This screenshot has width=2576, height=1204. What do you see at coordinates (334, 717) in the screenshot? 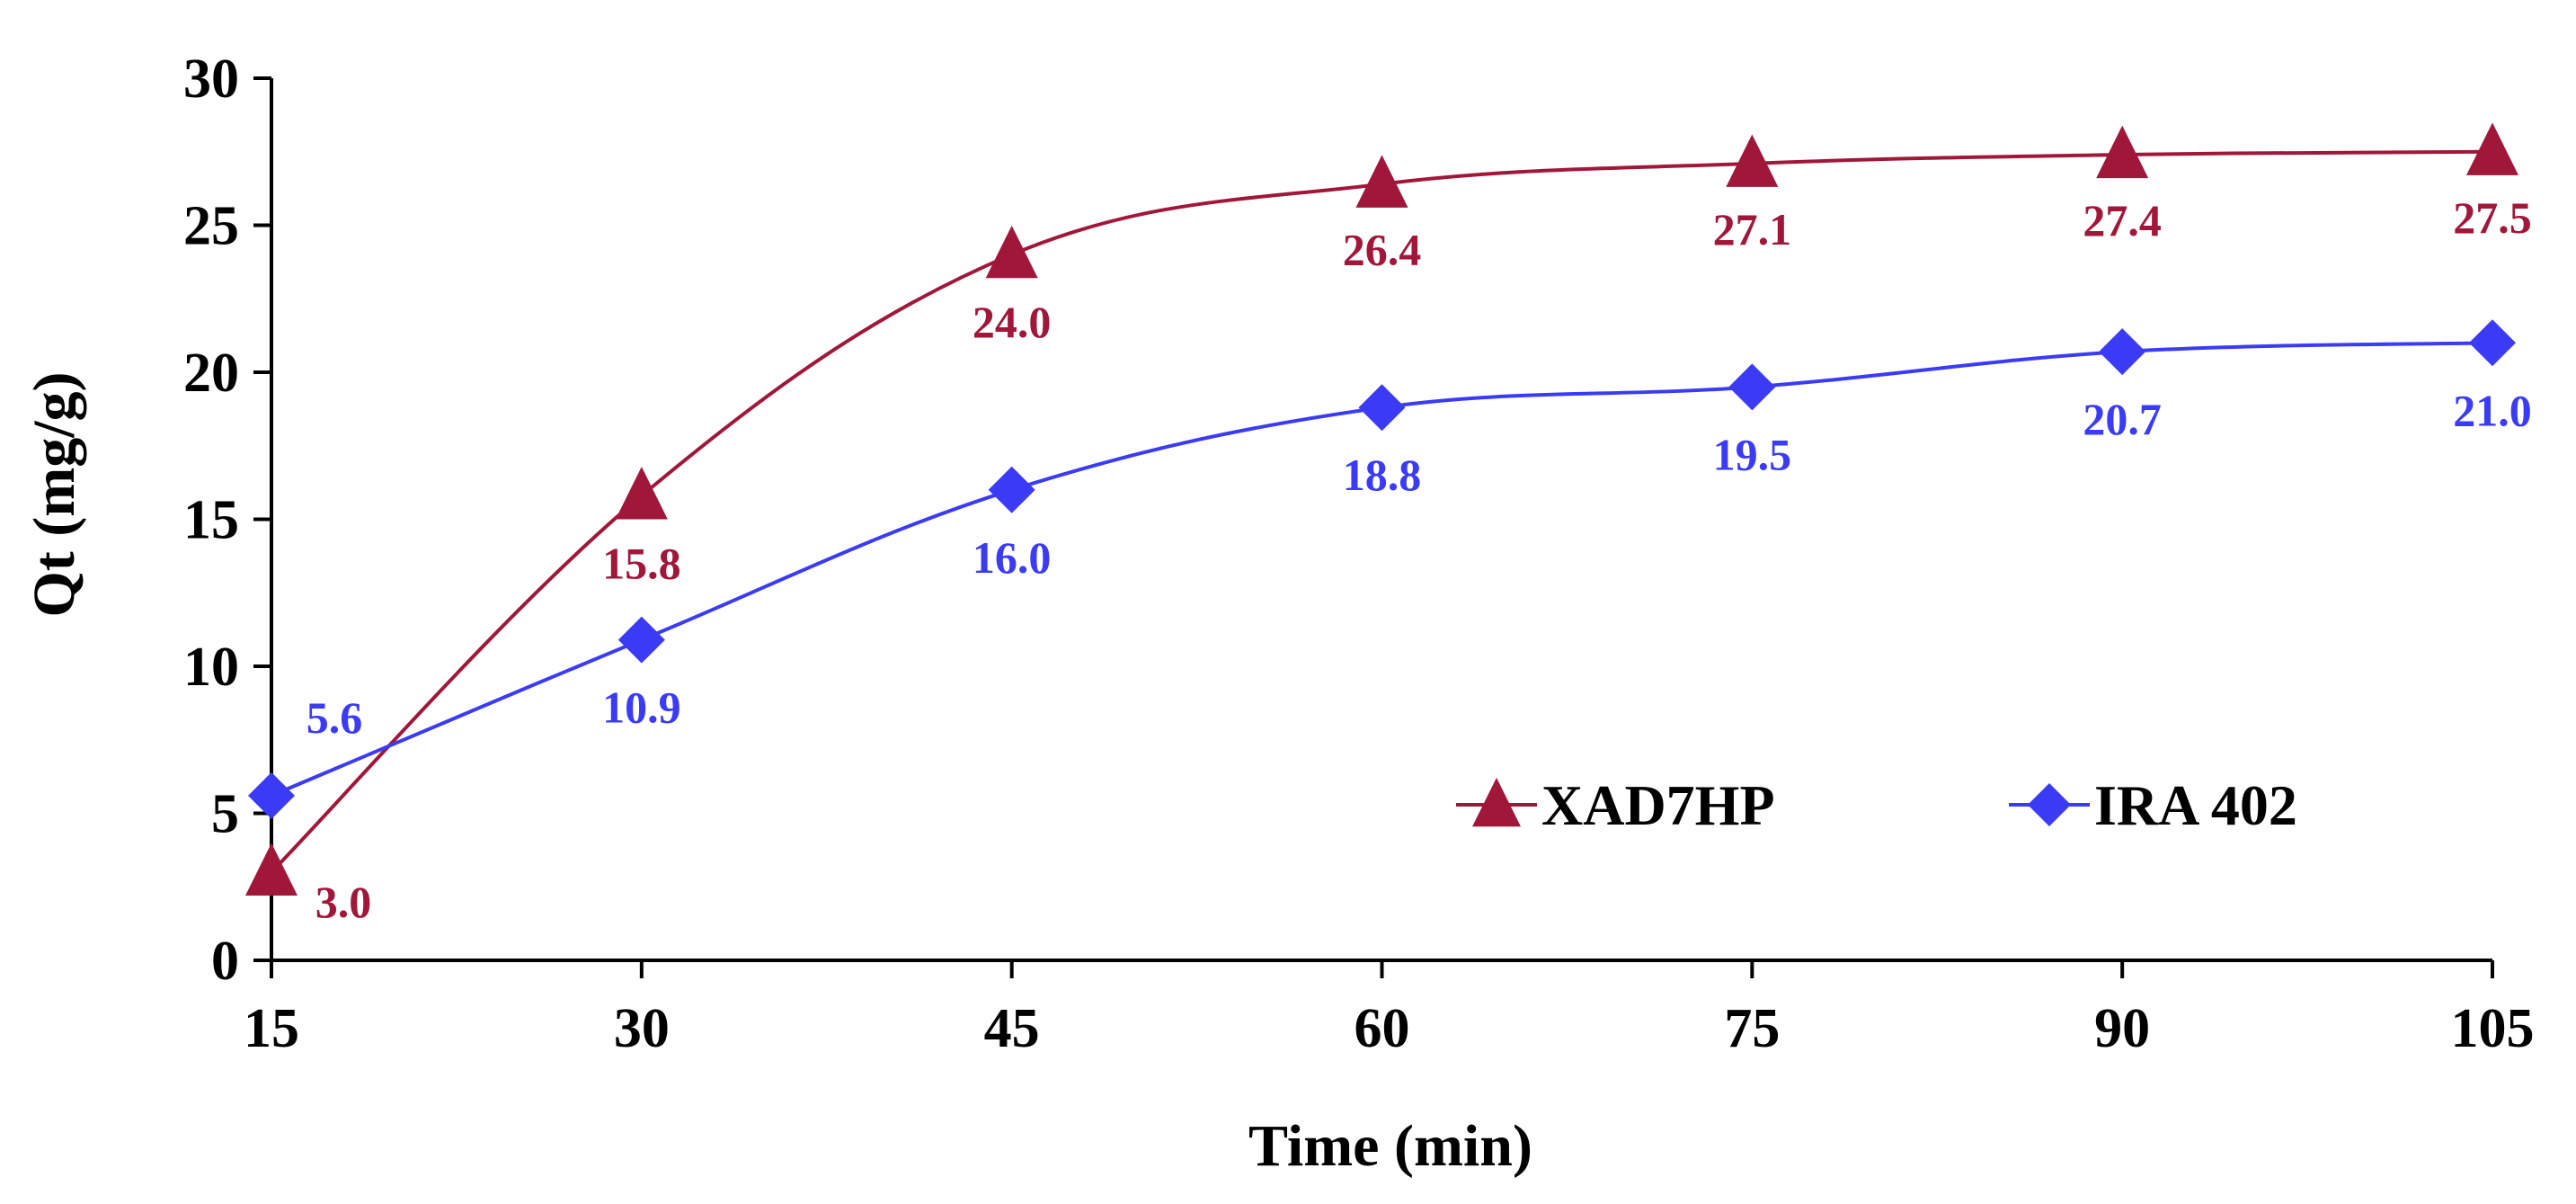
I see `data-label-ira-402: 5.6` at bounding box center [334, 717].